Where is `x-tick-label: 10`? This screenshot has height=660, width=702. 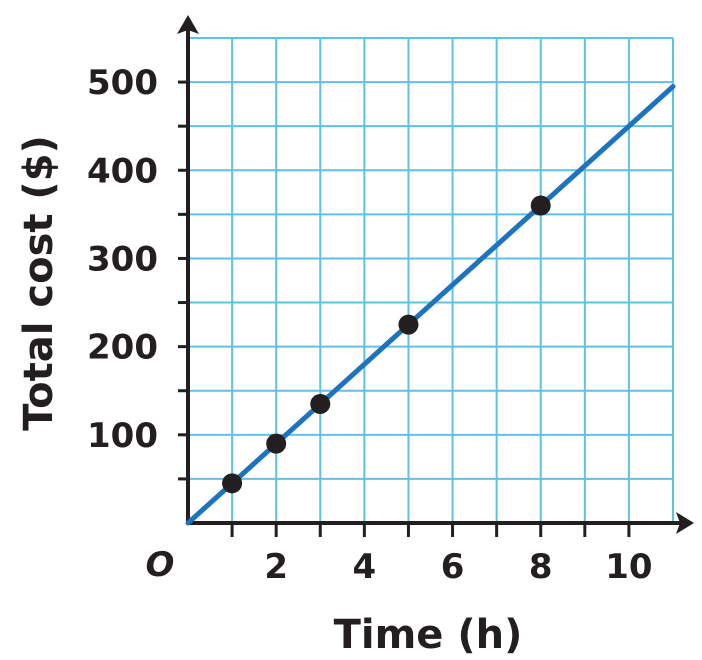
x-tick-label: 10 is located at coordinates (628, 567).